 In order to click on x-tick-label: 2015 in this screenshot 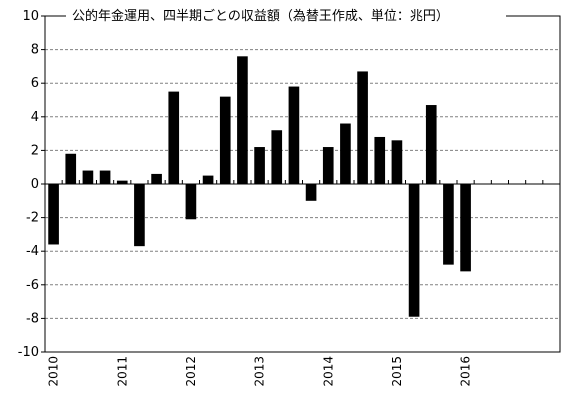, I will do `click(397, 371)`.